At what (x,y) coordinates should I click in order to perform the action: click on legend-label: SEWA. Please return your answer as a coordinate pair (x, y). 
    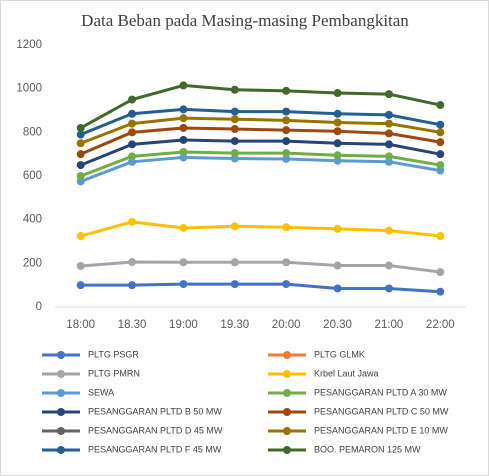
    Looking at the image, I should click on (101, 392).